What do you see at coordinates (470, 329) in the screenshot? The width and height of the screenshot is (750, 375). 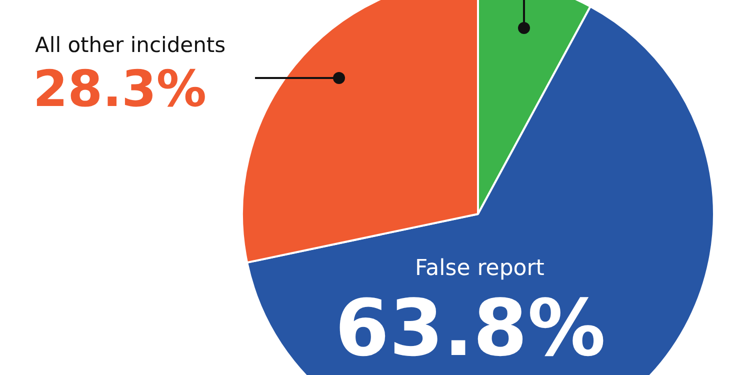 I see `data-label: 63.8%` at bounding box center [470, 329].